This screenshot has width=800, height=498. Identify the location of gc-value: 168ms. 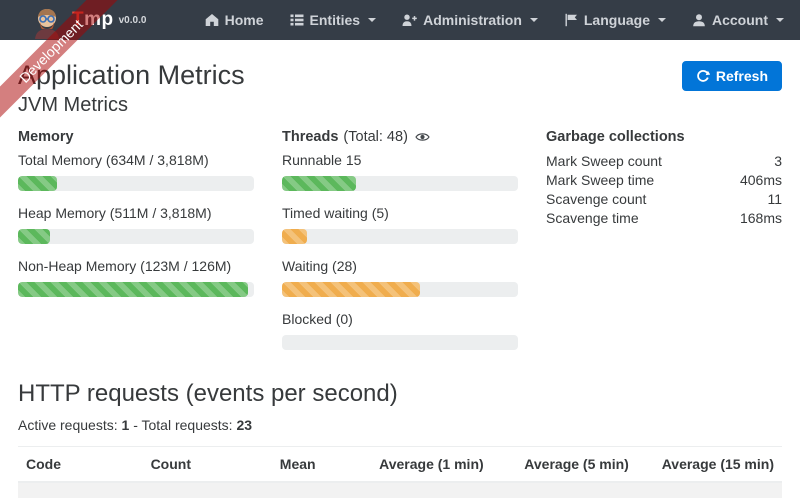
(760, 218).